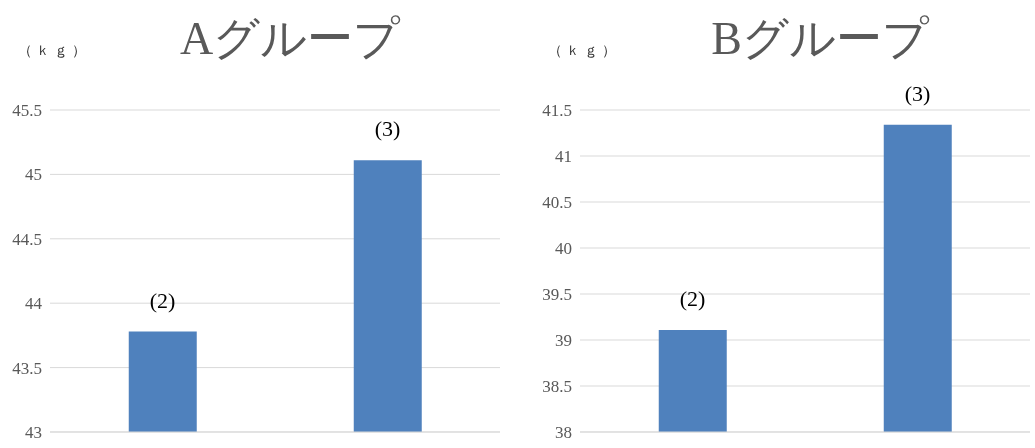 The width and height of the screenshot is (1035, 448). I want to click on y-tick-label: 44.5, so click(27, 239).